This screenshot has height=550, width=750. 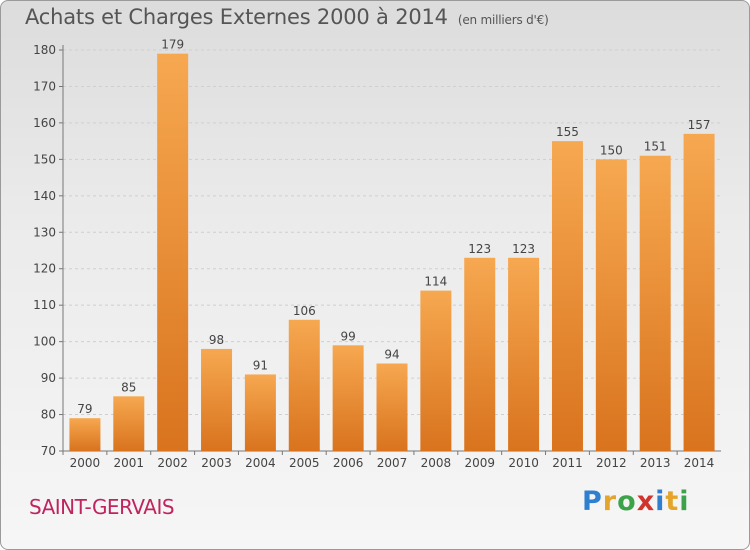 I want to click on x-tick-label: 2011, so click(x=567, y=463).